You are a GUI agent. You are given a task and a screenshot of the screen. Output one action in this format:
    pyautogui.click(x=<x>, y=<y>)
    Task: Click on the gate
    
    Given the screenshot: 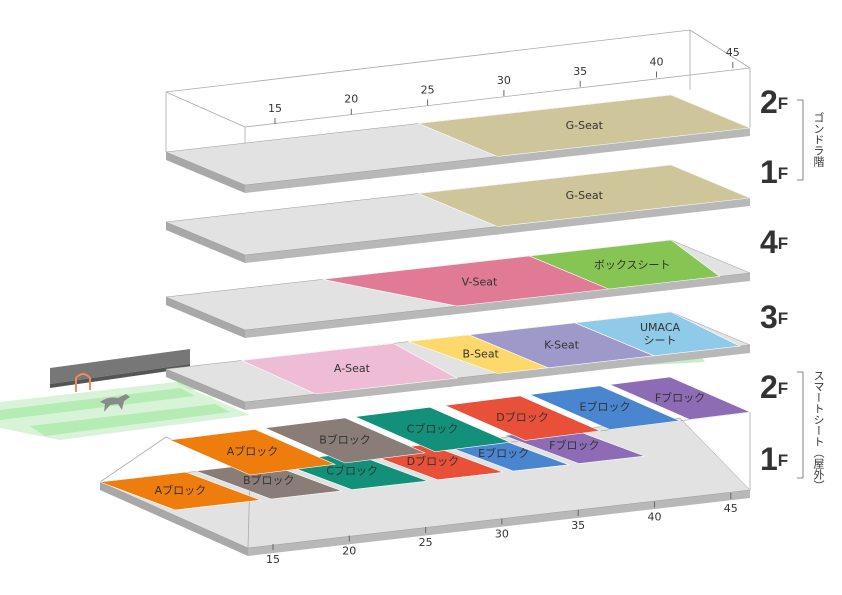 What is the action you would take?
    pyautogui.click(x=83, y=382)
    